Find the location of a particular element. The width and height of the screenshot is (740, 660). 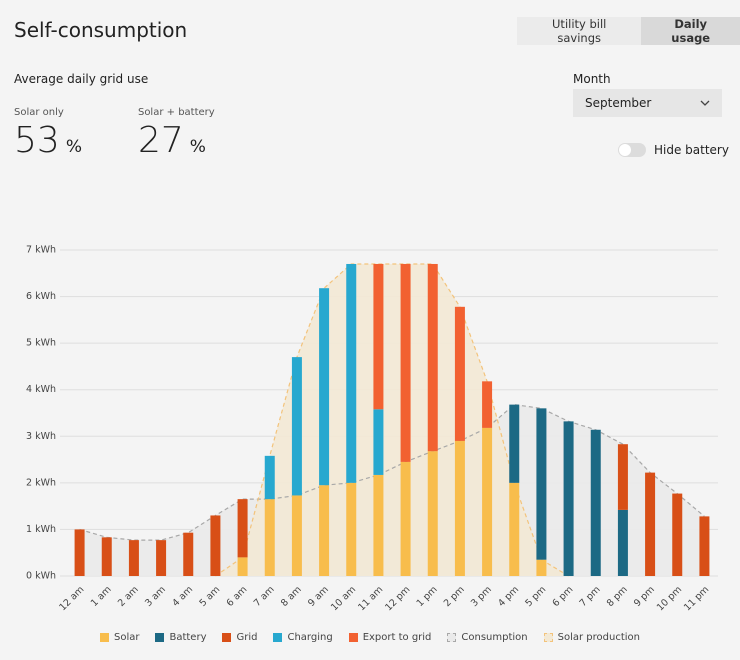

legend-label: Consumption is located at coordinates (494, 637).